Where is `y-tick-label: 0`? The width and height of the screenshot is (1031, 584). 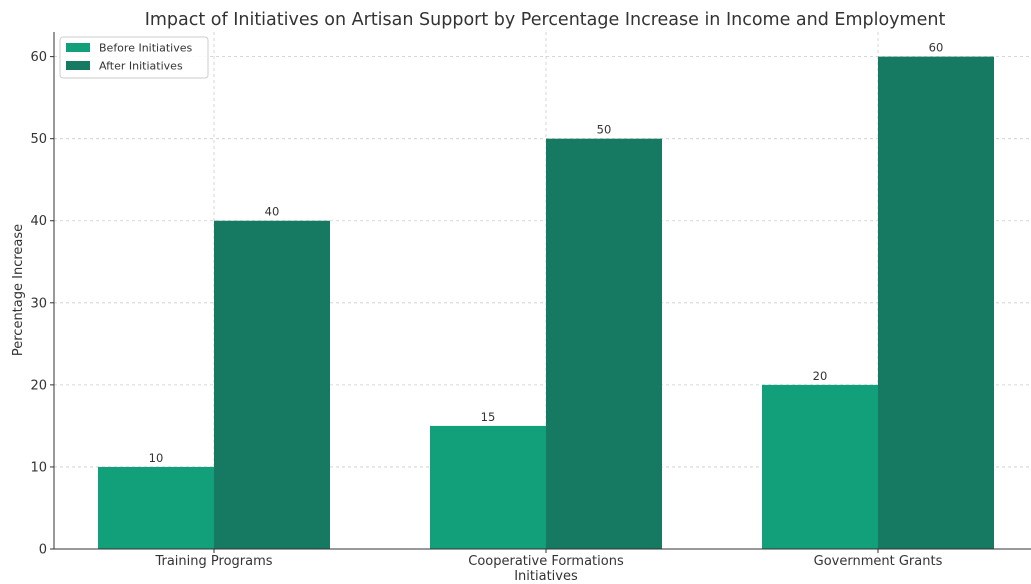 y-tick-label: 0 is located at coordinates (43, 550).